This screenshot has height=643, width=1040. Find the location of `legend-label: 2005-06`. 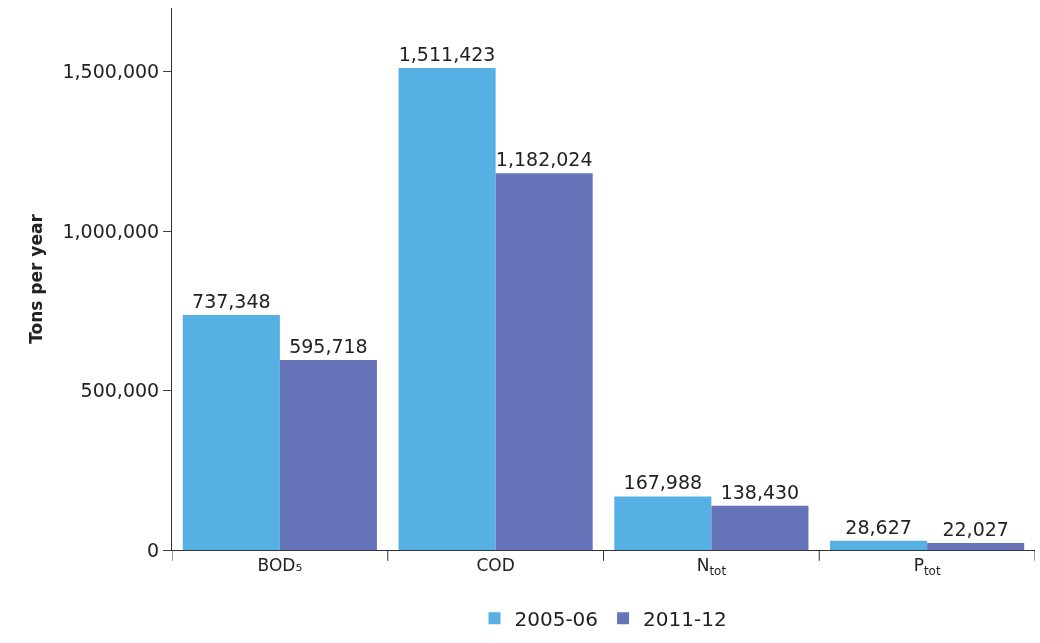

legend-label: 2005-06 is located at coordinates (556, 619).